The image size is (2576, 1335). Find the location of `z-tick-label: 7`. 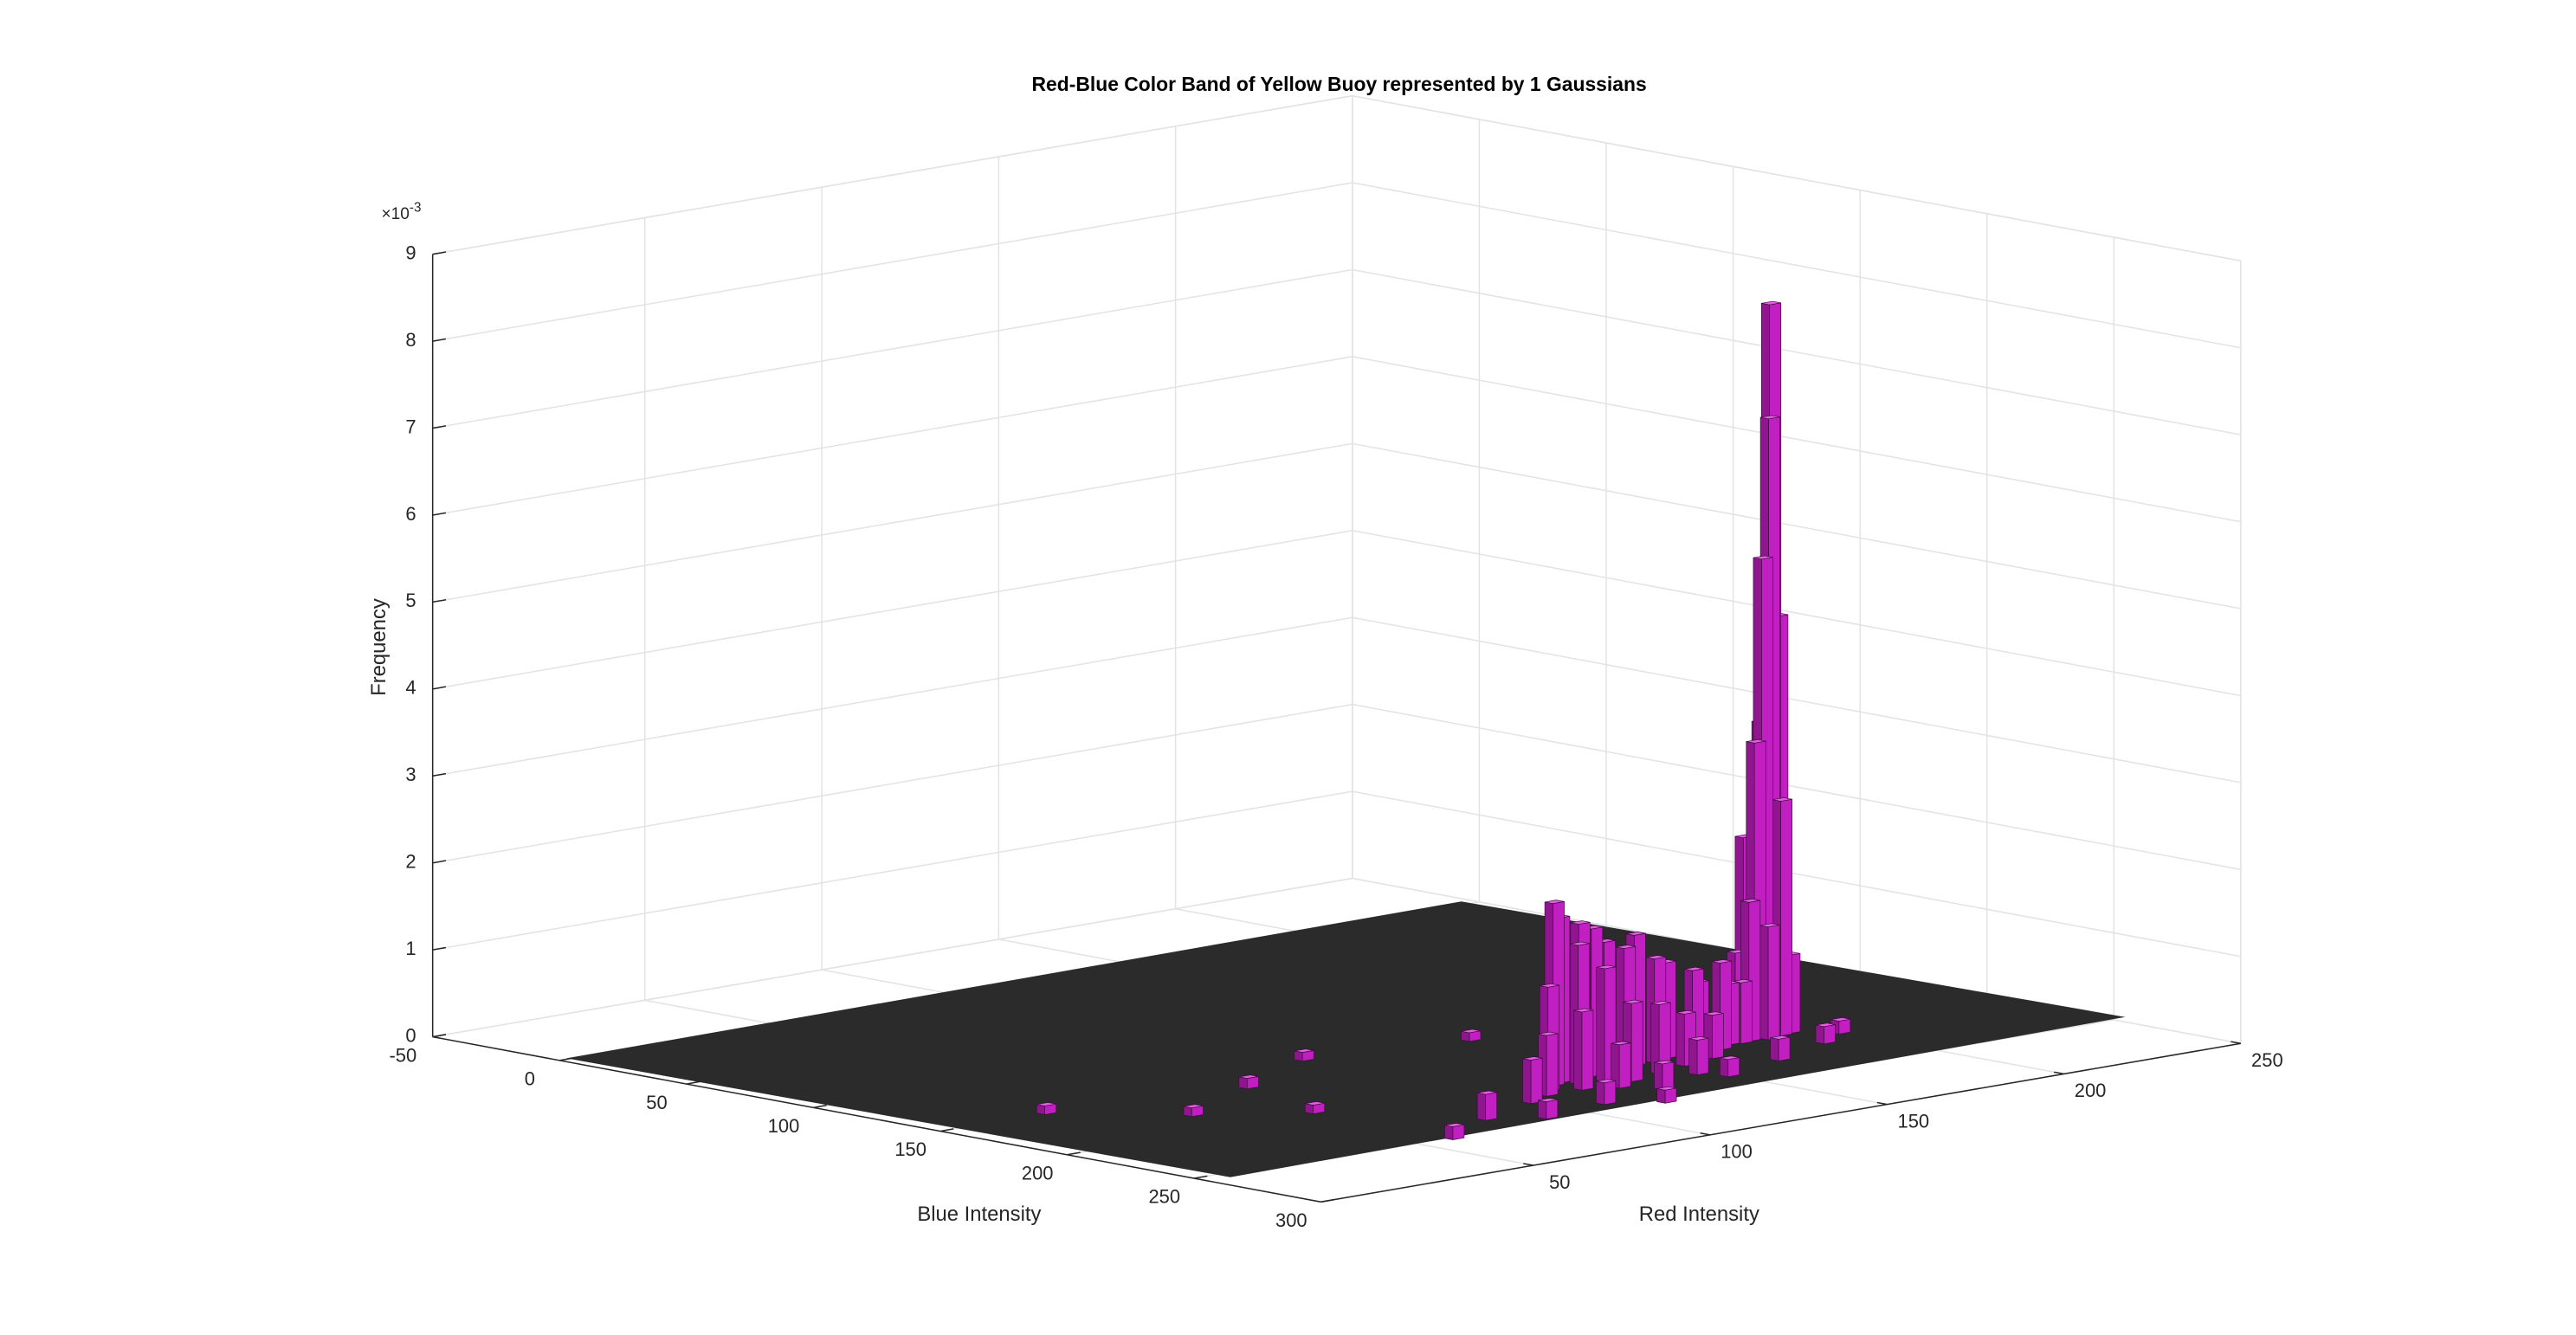

z-tick-label: 7 is located at coordinates (410, 427).